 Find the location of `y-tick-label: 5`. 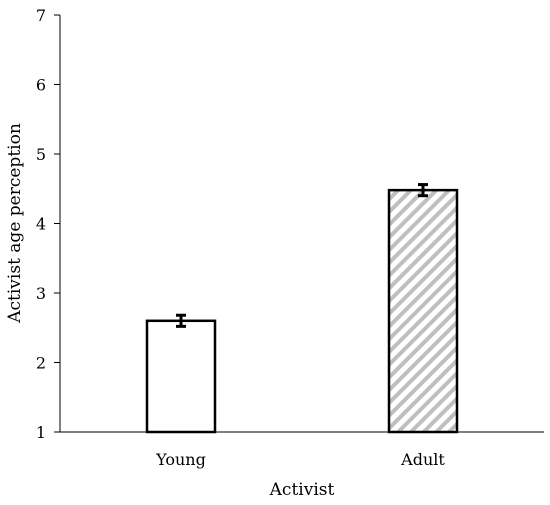

y-tick-label: 5 is located at coordinates (41, 154).